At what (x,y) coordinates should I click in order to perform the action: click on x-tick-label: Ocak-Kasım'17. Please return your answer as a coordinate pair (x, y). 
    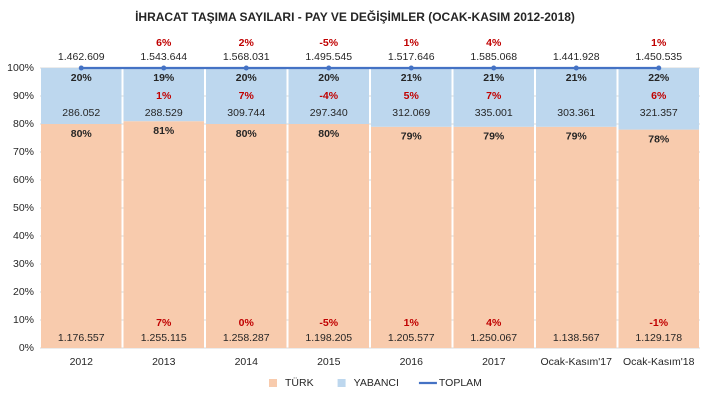
    Looking at the image, I should click on (577, 362).